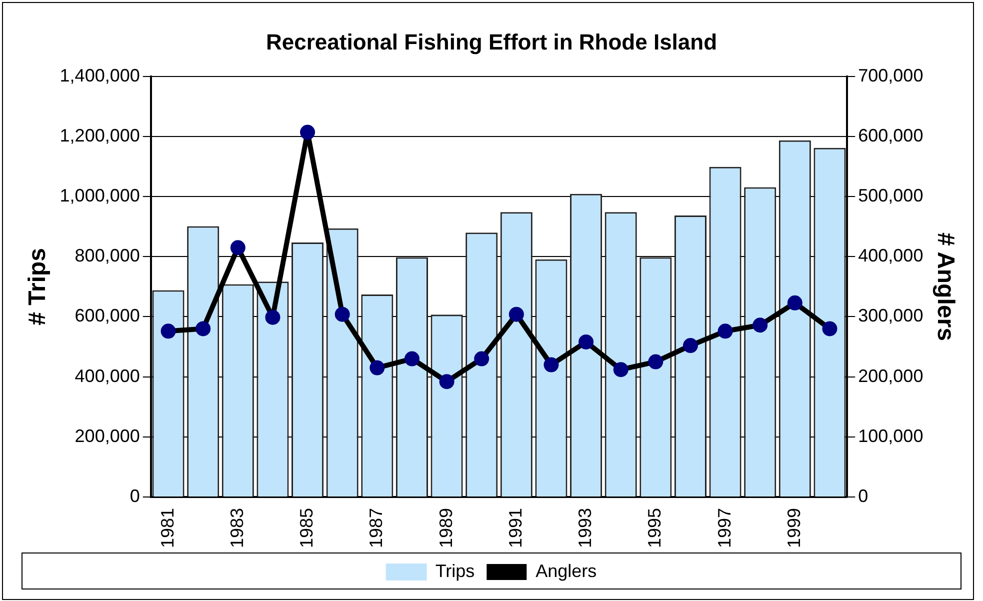  What do you see at coordinates (100, 196) in the screenshot?
I see `y-tick-label: 1,000,000` at bounding box center [100, 196].